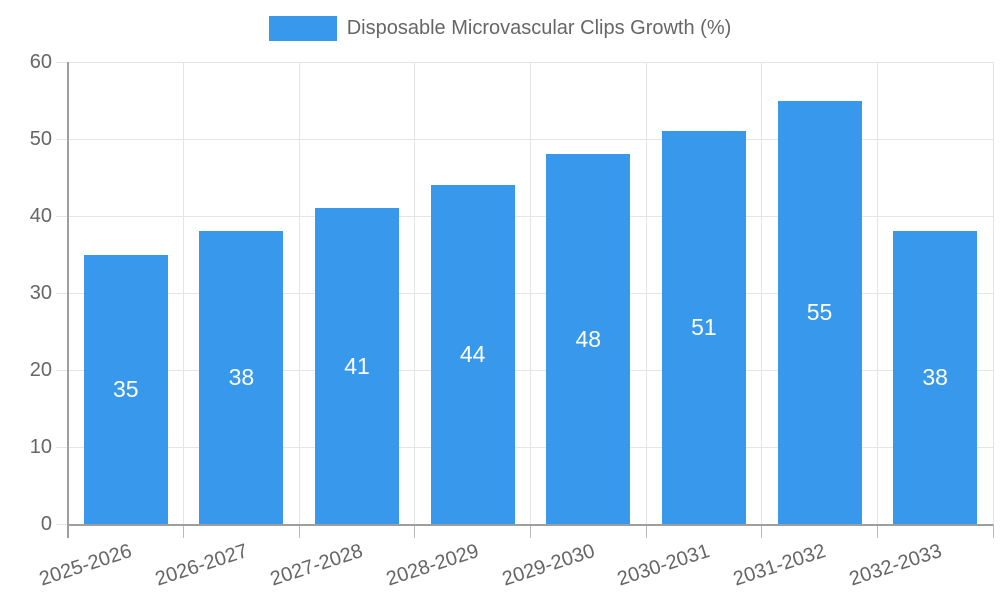 Image resolution: width=1000 pixels, height=600 pixels. I want to click on y-tick-label: 0, so click(46, 524).